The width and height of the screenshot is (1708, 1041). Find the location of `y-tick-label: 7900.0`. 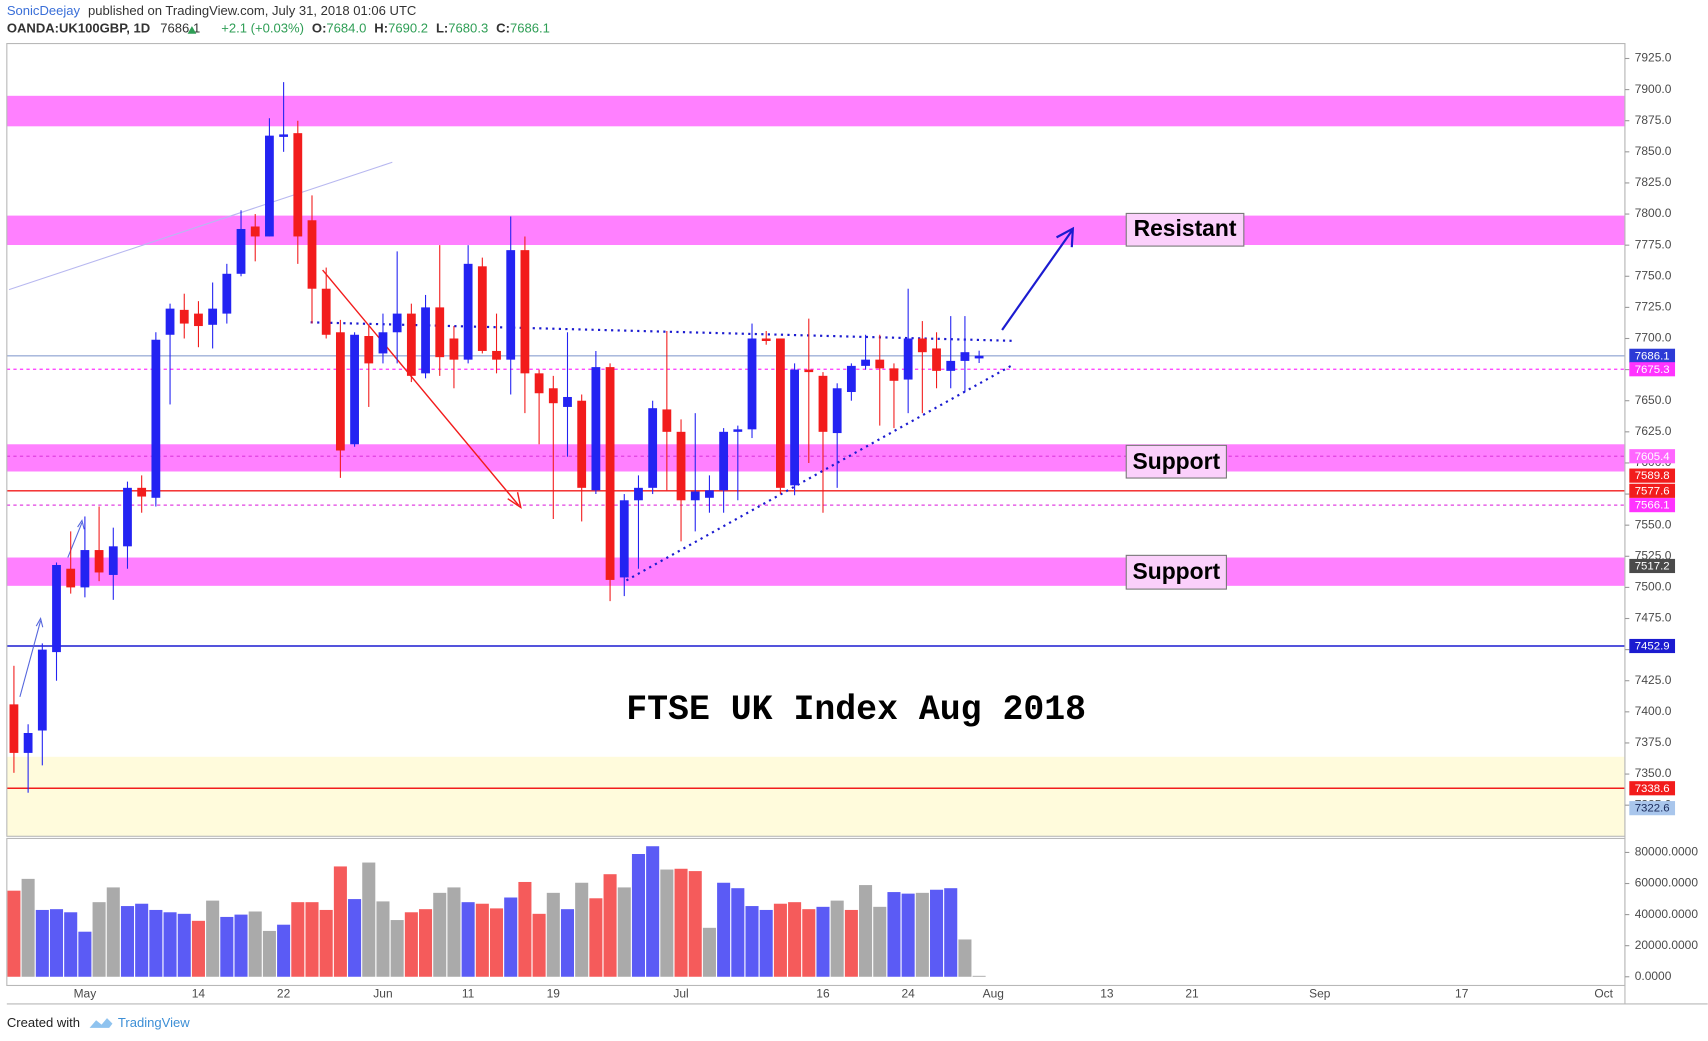

y-tick-label: 7900.0 is located at coordinates (1653, 89).